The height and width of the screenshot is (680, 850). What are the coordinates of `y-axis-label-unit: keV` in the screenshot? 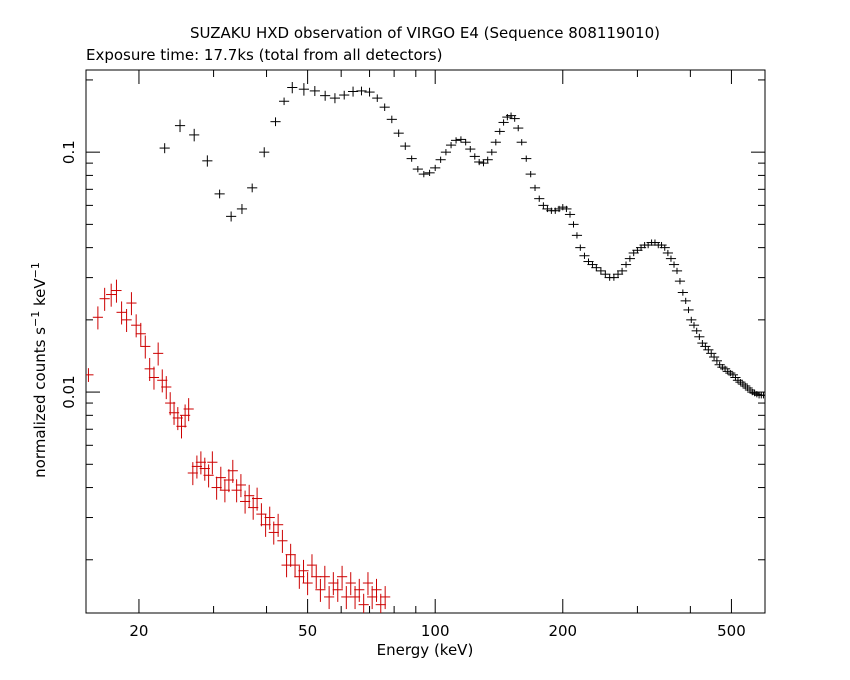 It's located at (40, 294).